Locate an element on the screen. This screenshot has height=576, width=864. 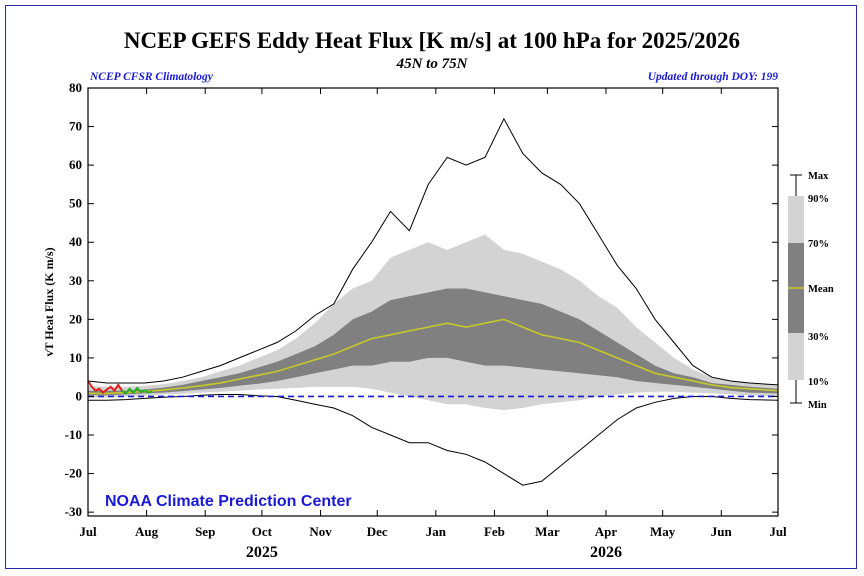
x-tick-label: Nov is located at coordinates (320, 531).